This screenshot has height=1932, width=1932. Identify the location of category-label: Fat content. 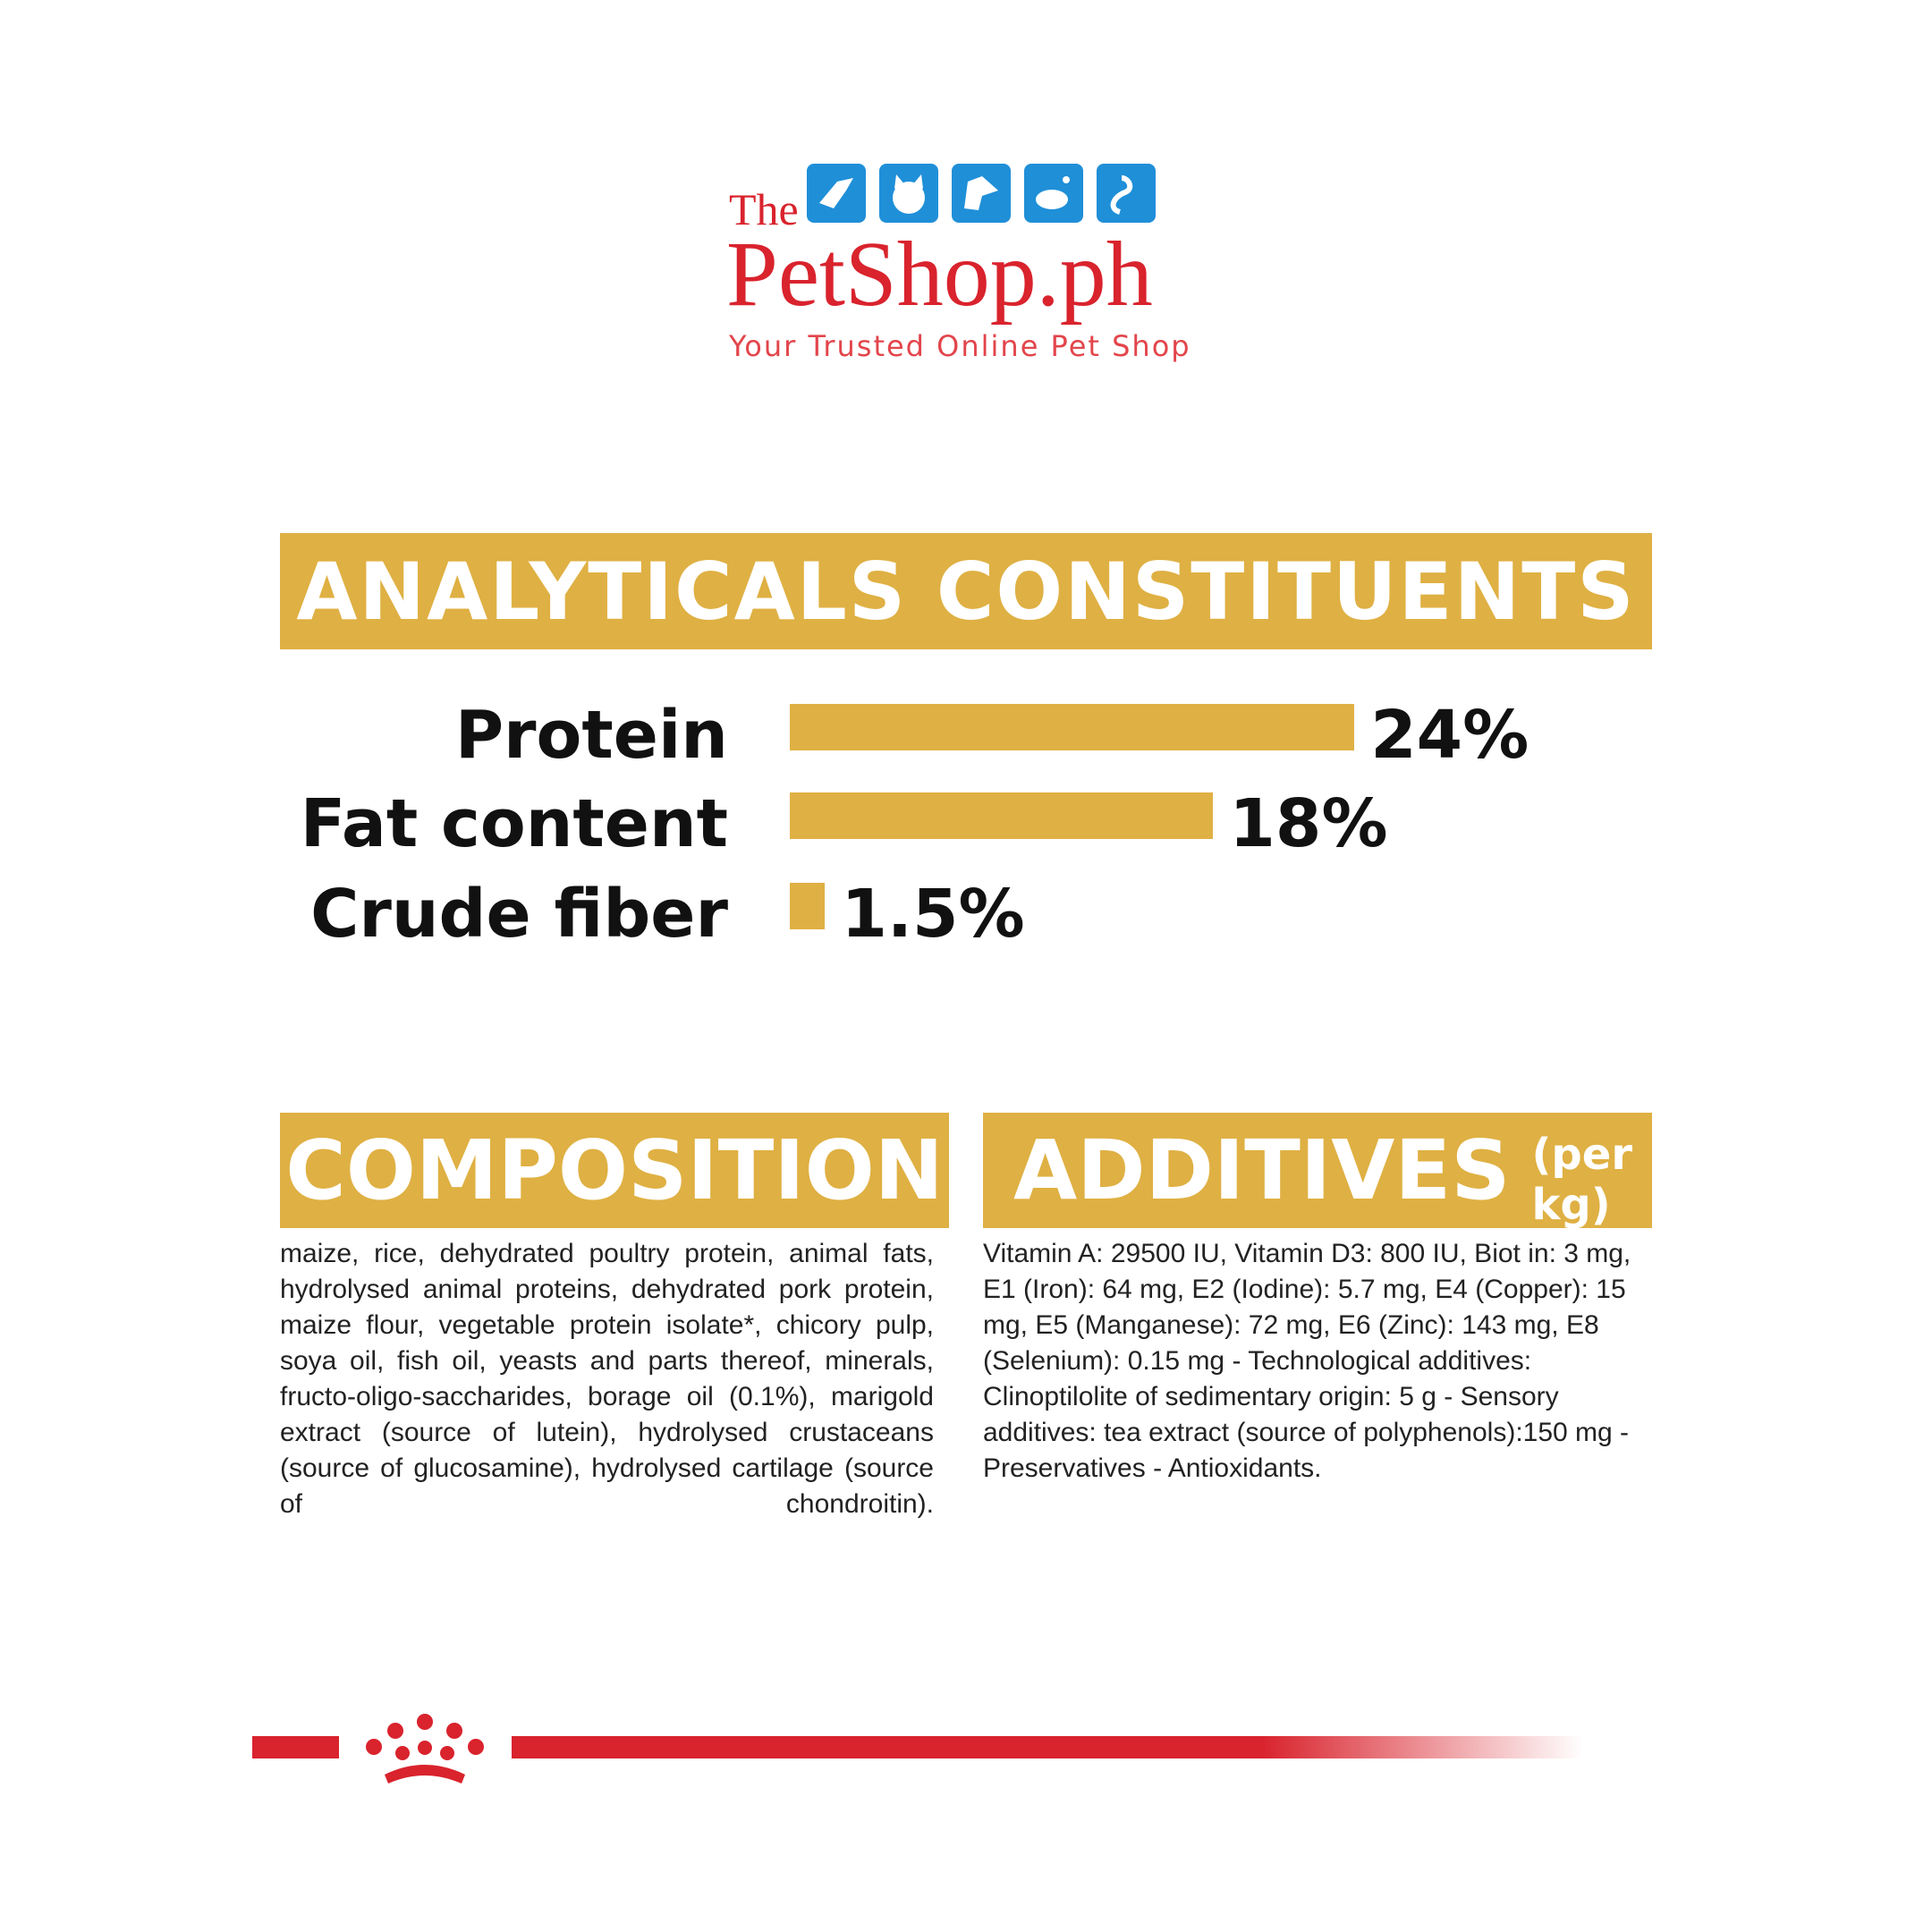
(514, 823).